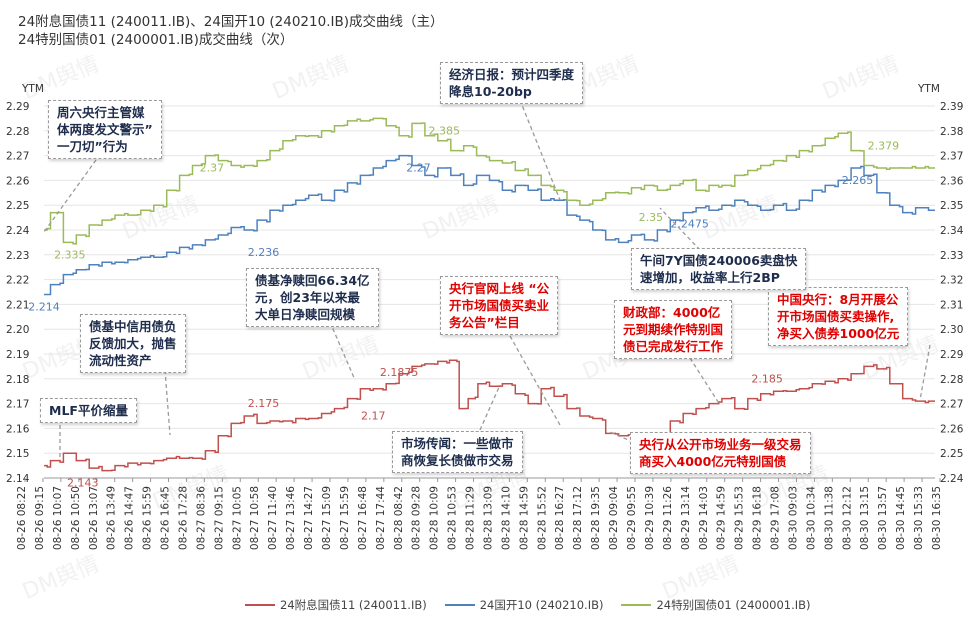 This screenshot has width=974, height=621. I want to click on x-tick-label: 08-27 15:59, so click(345, 518).